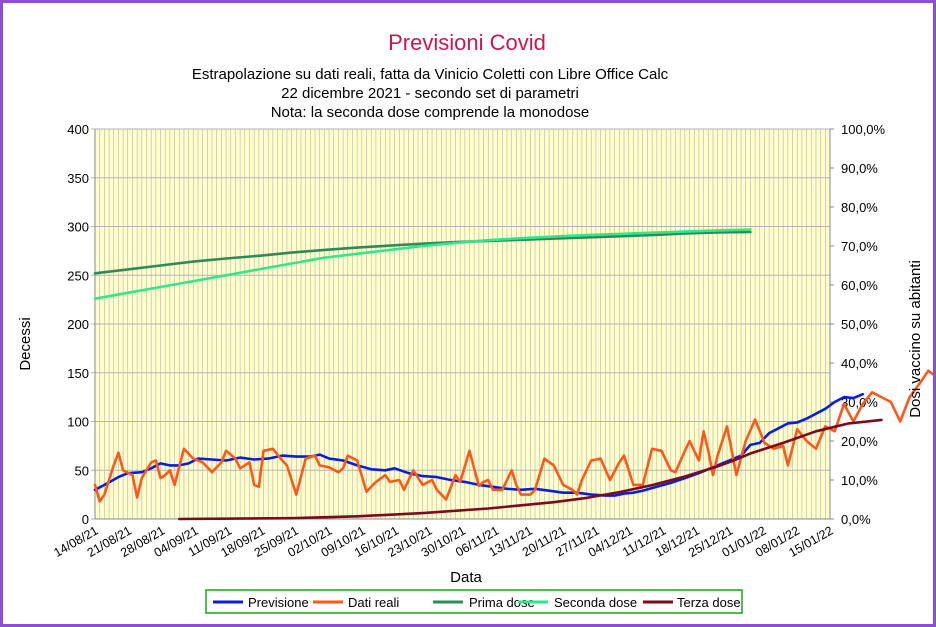 This screenshot has height=627, width=936. I want to click on y2-tick-label: 80,0%, so click(859, 207).